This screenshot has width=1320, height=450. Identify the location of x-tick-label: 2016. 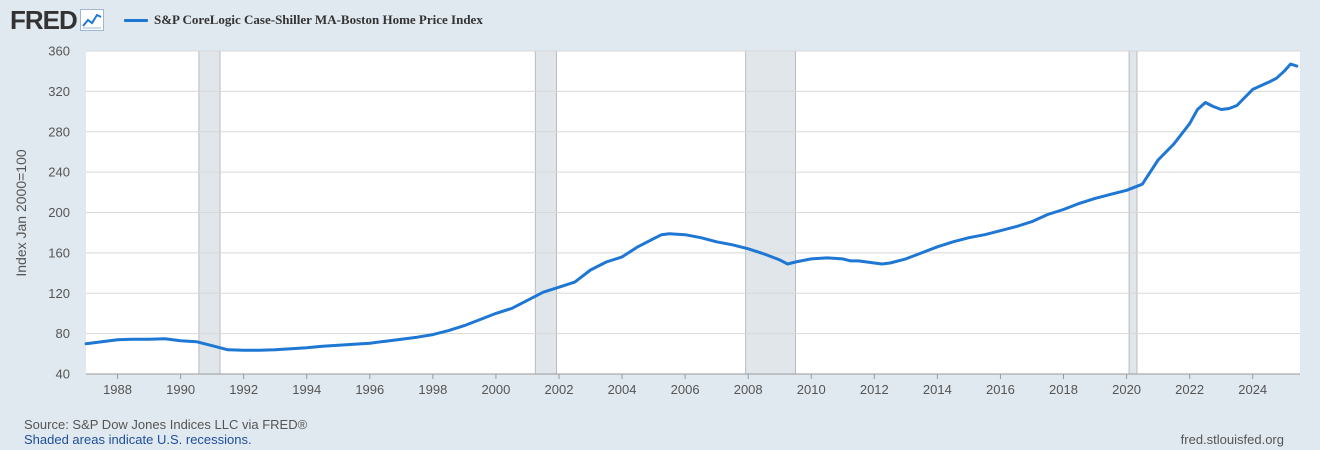
(1000, 389).